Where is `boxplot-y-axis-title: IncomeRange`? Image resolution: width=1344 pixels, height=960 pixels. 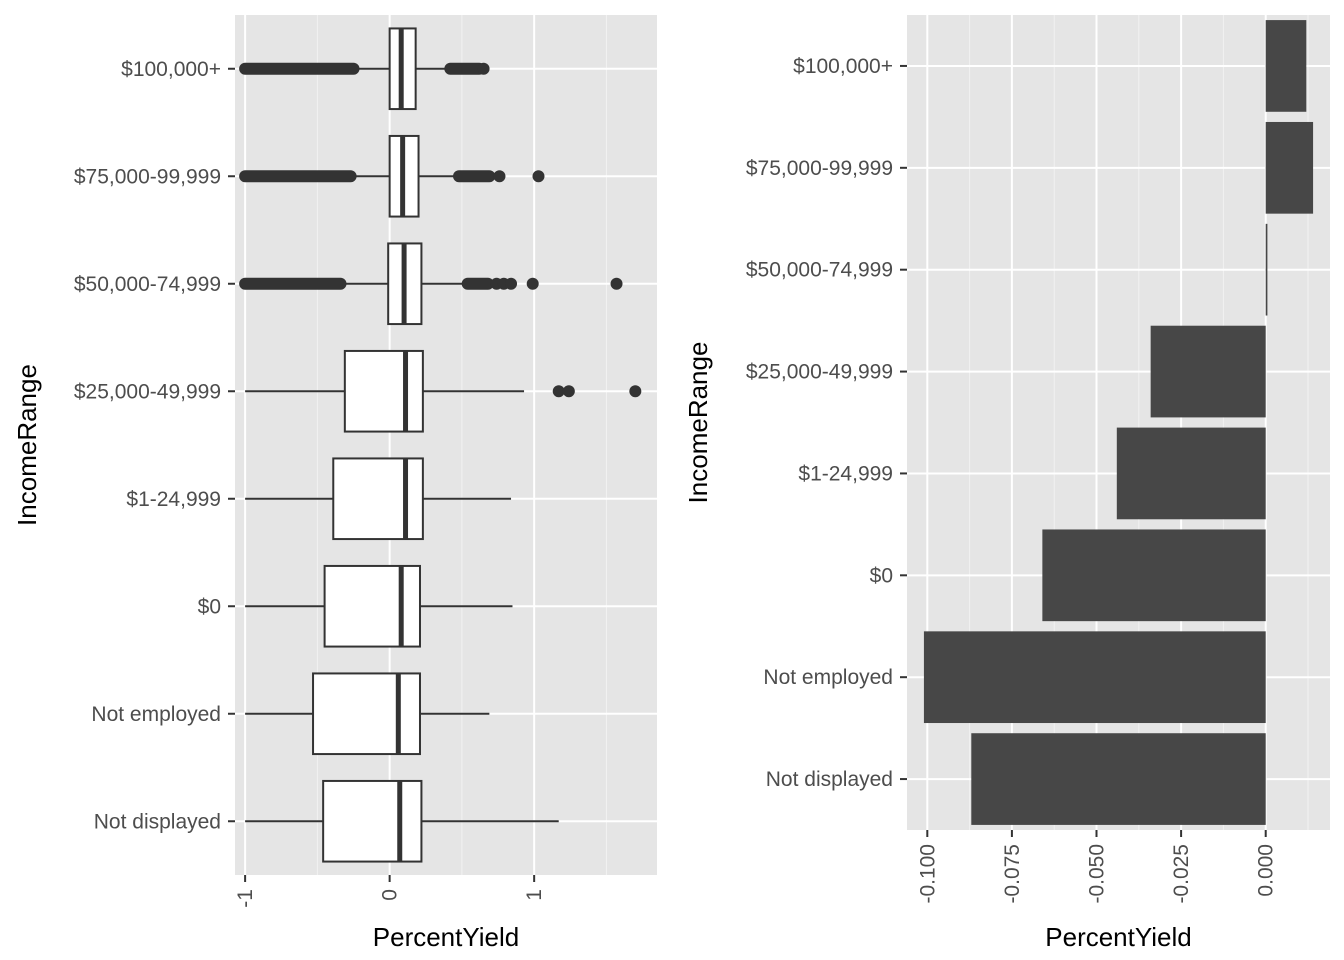
boxplot-y-axis-title: IncomeRange is located at coordinates (27, 445).